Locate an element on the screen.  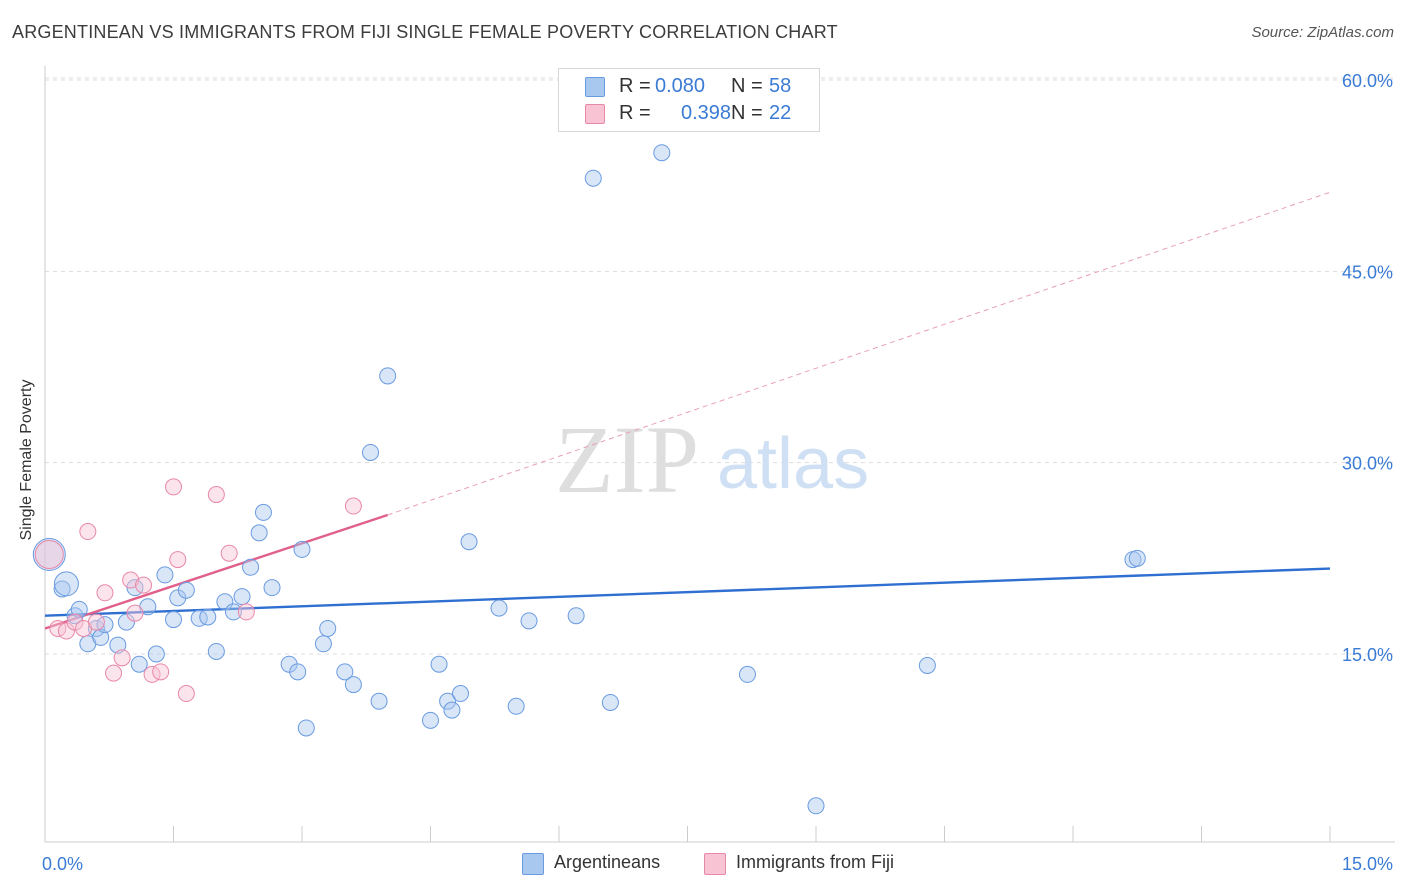
y-tick-label: 15.0% is located at coordinates (1367, 655).